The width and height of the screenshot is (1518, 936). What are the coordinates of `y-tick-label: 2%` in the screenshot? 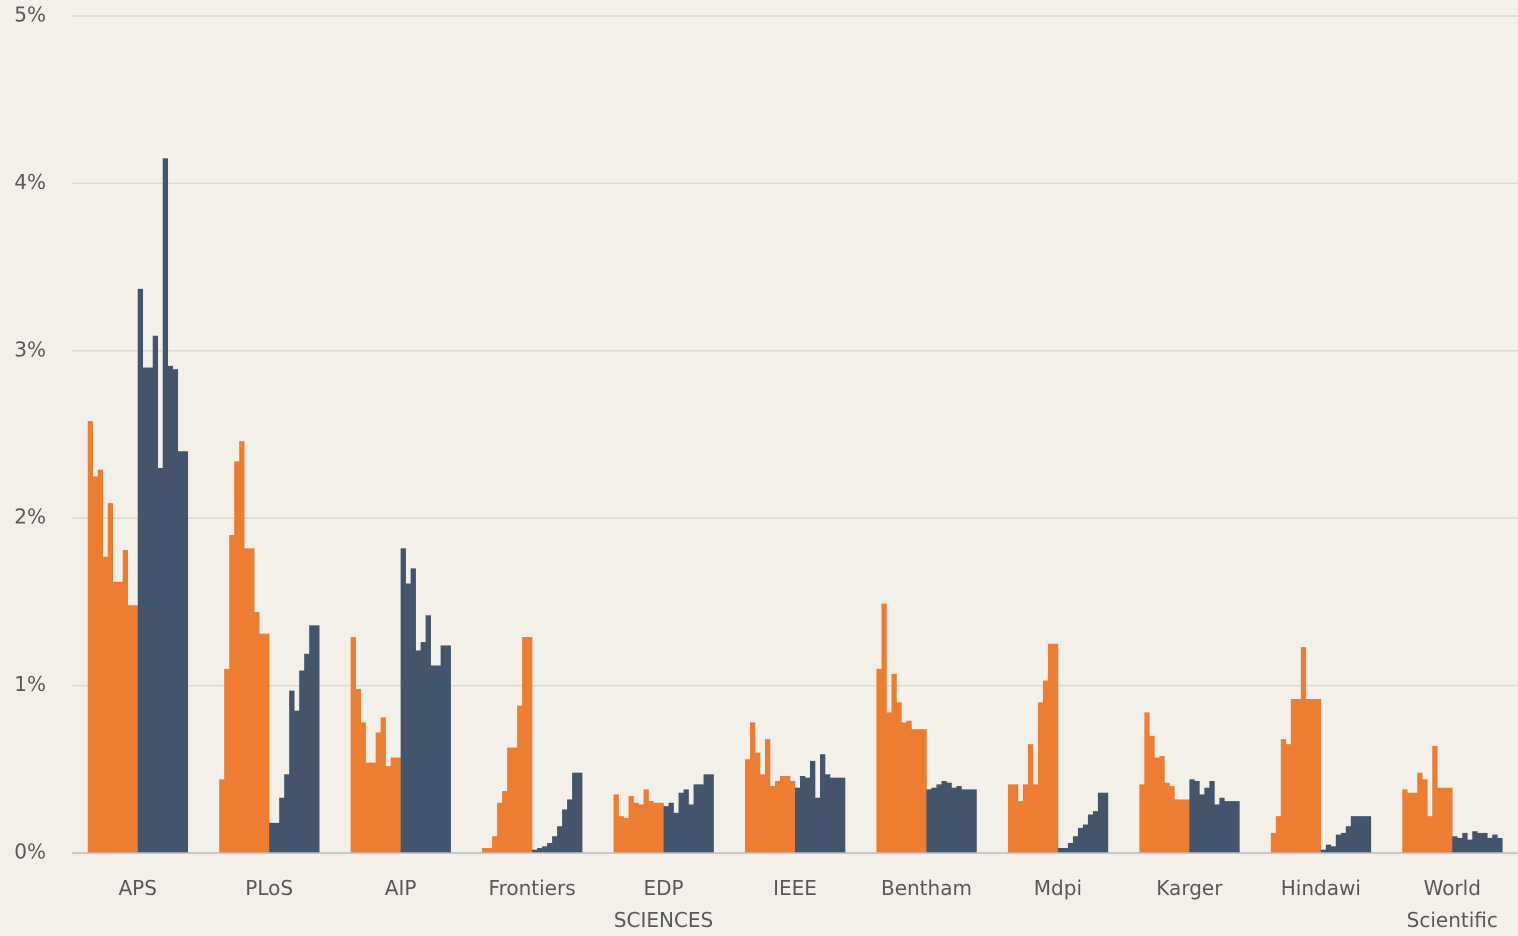 It's located at (30, 517).